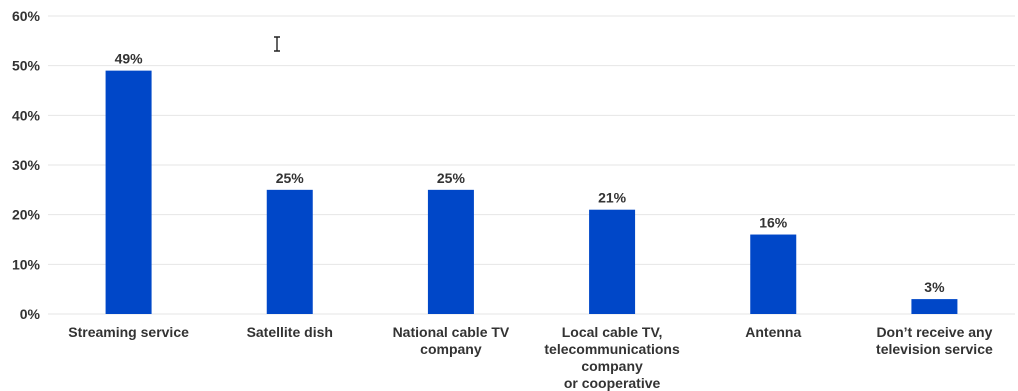 The height and width of the screenshot is (391, 1018). What do you see at coordinates (290, 332) in the screenshot?
I see `category-label: Satellite dish` at bounding box center [290, 332].